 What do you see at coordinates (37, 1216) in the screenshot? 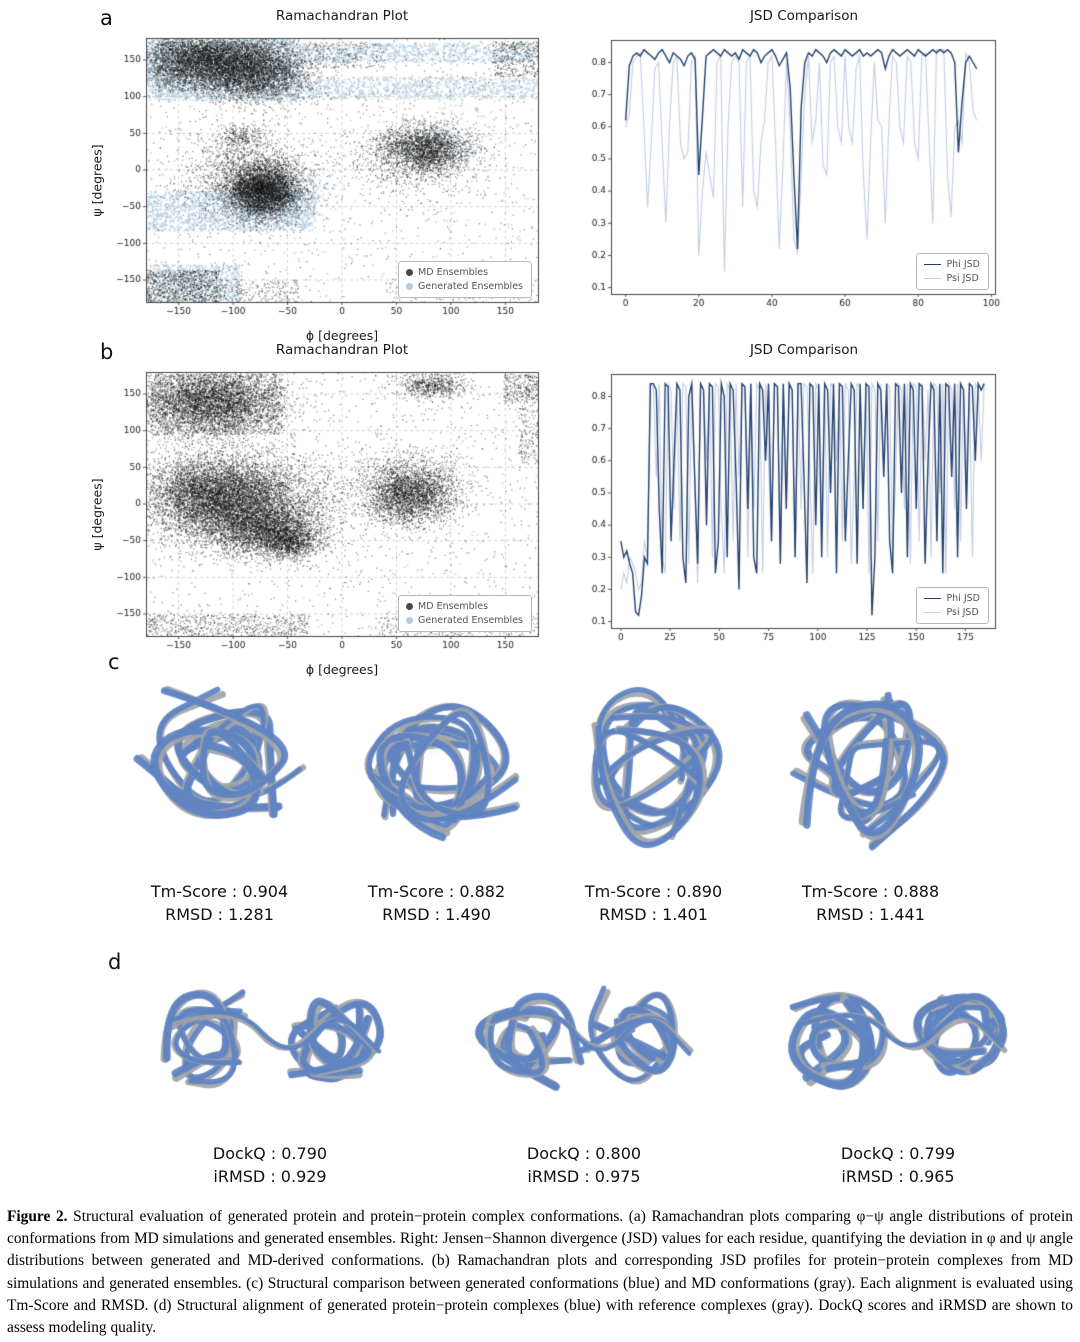
I see `caption-label: Figure 2.` at bounding box center [37, 1216].